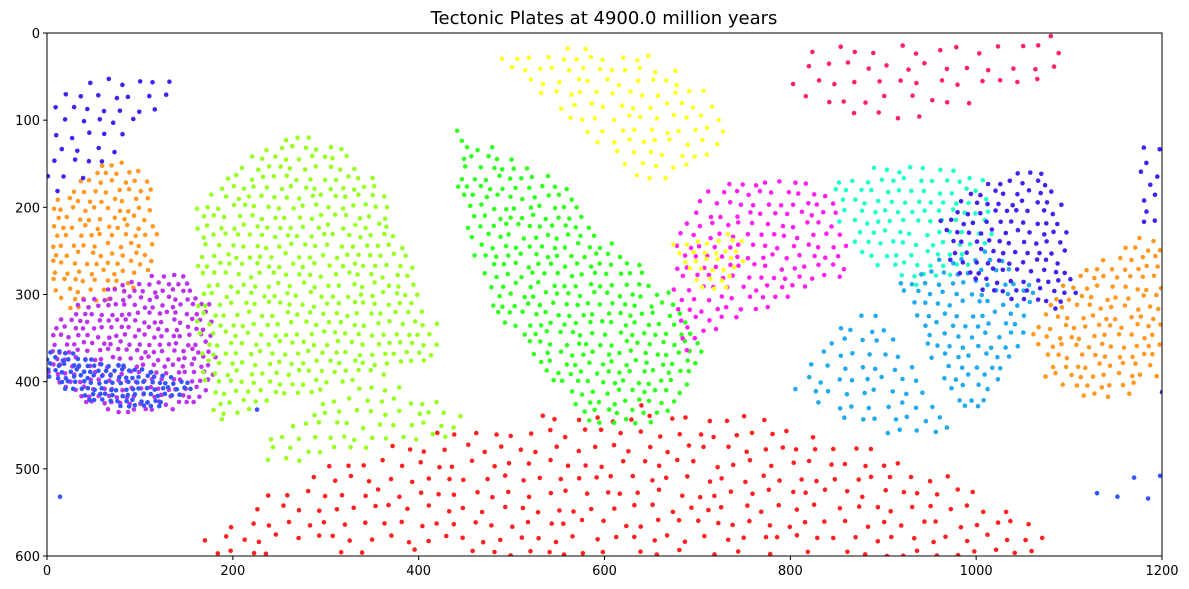 This screenshot has width=1189, height=589. I want to click on isolated-point, so click(1148, 498).